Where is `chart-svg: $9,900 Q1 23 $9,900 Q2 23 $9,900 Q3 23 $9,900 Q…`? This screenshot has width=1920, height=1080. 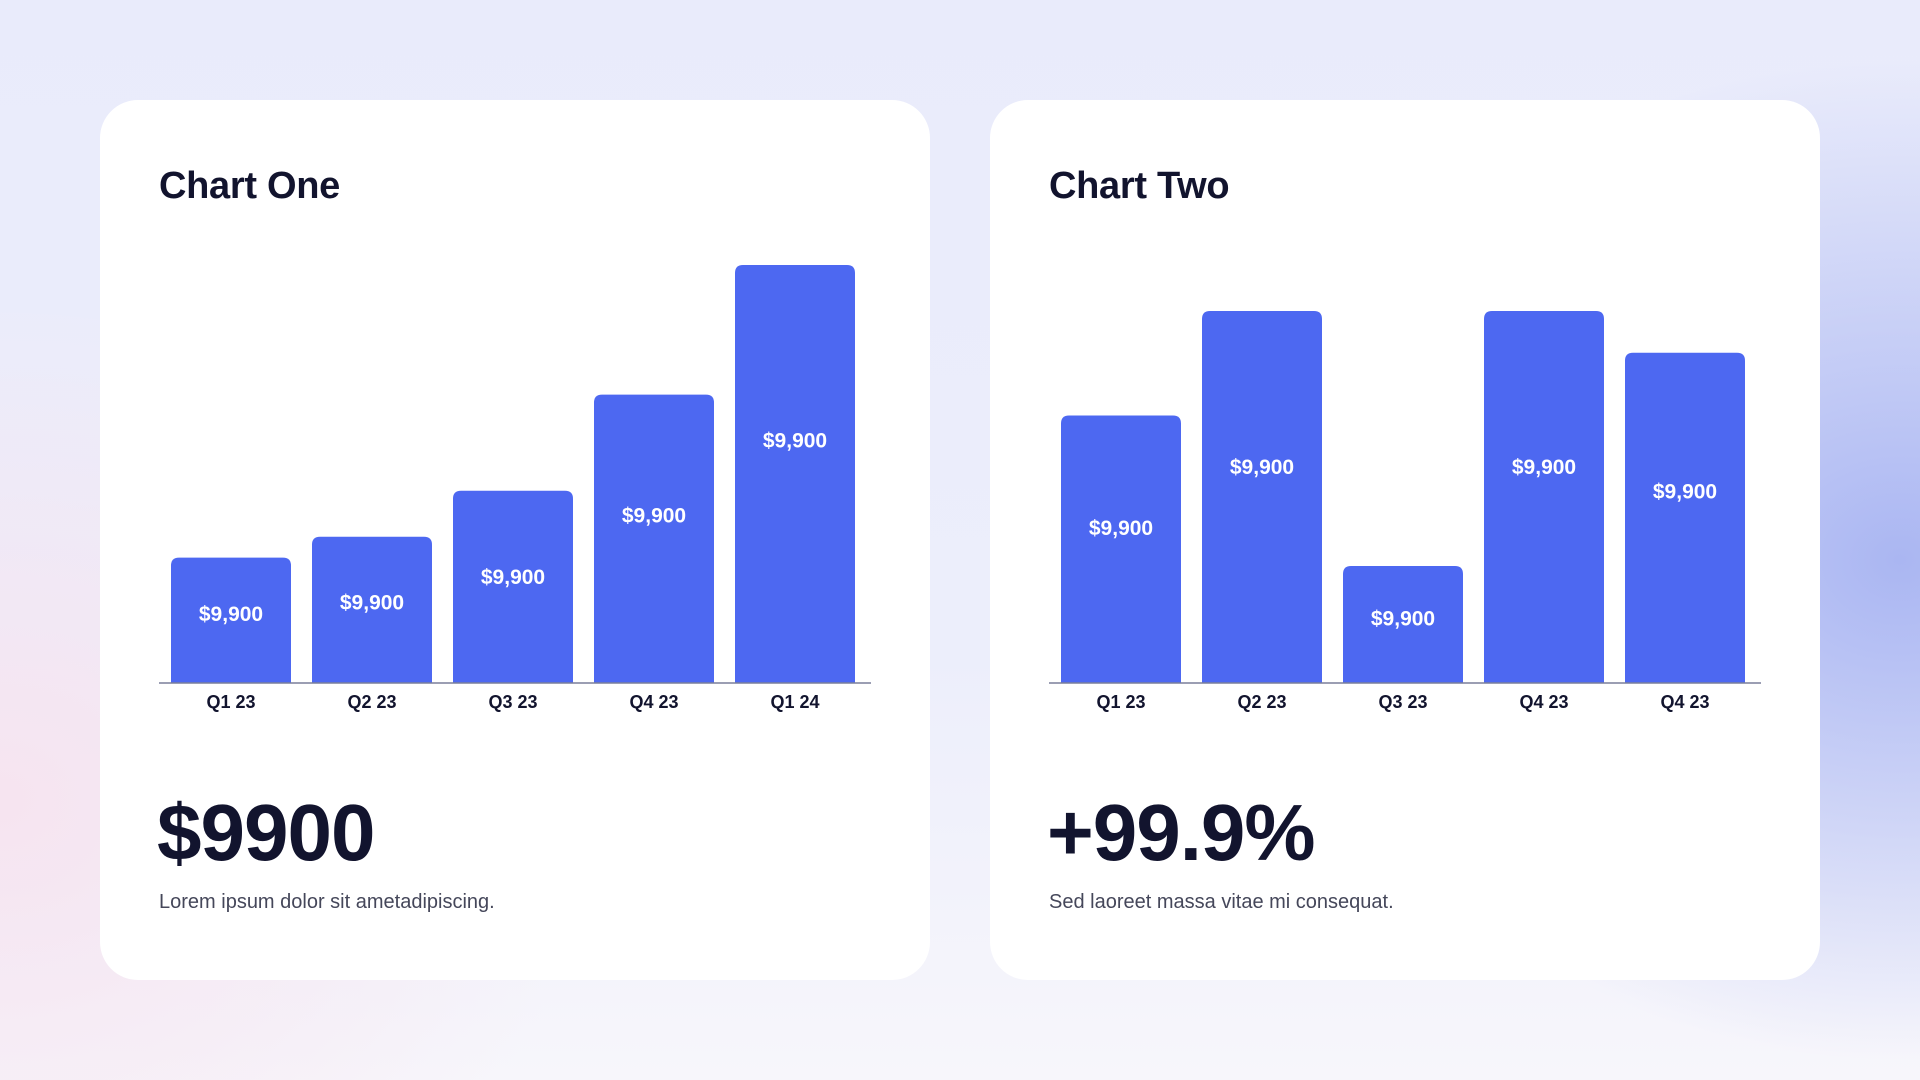
chart-svg: $9,900 Q1 23 $9,900 Q2 23 $9,900 Q3 23 $9,900 Q… is located at coordinates (1405, 511).